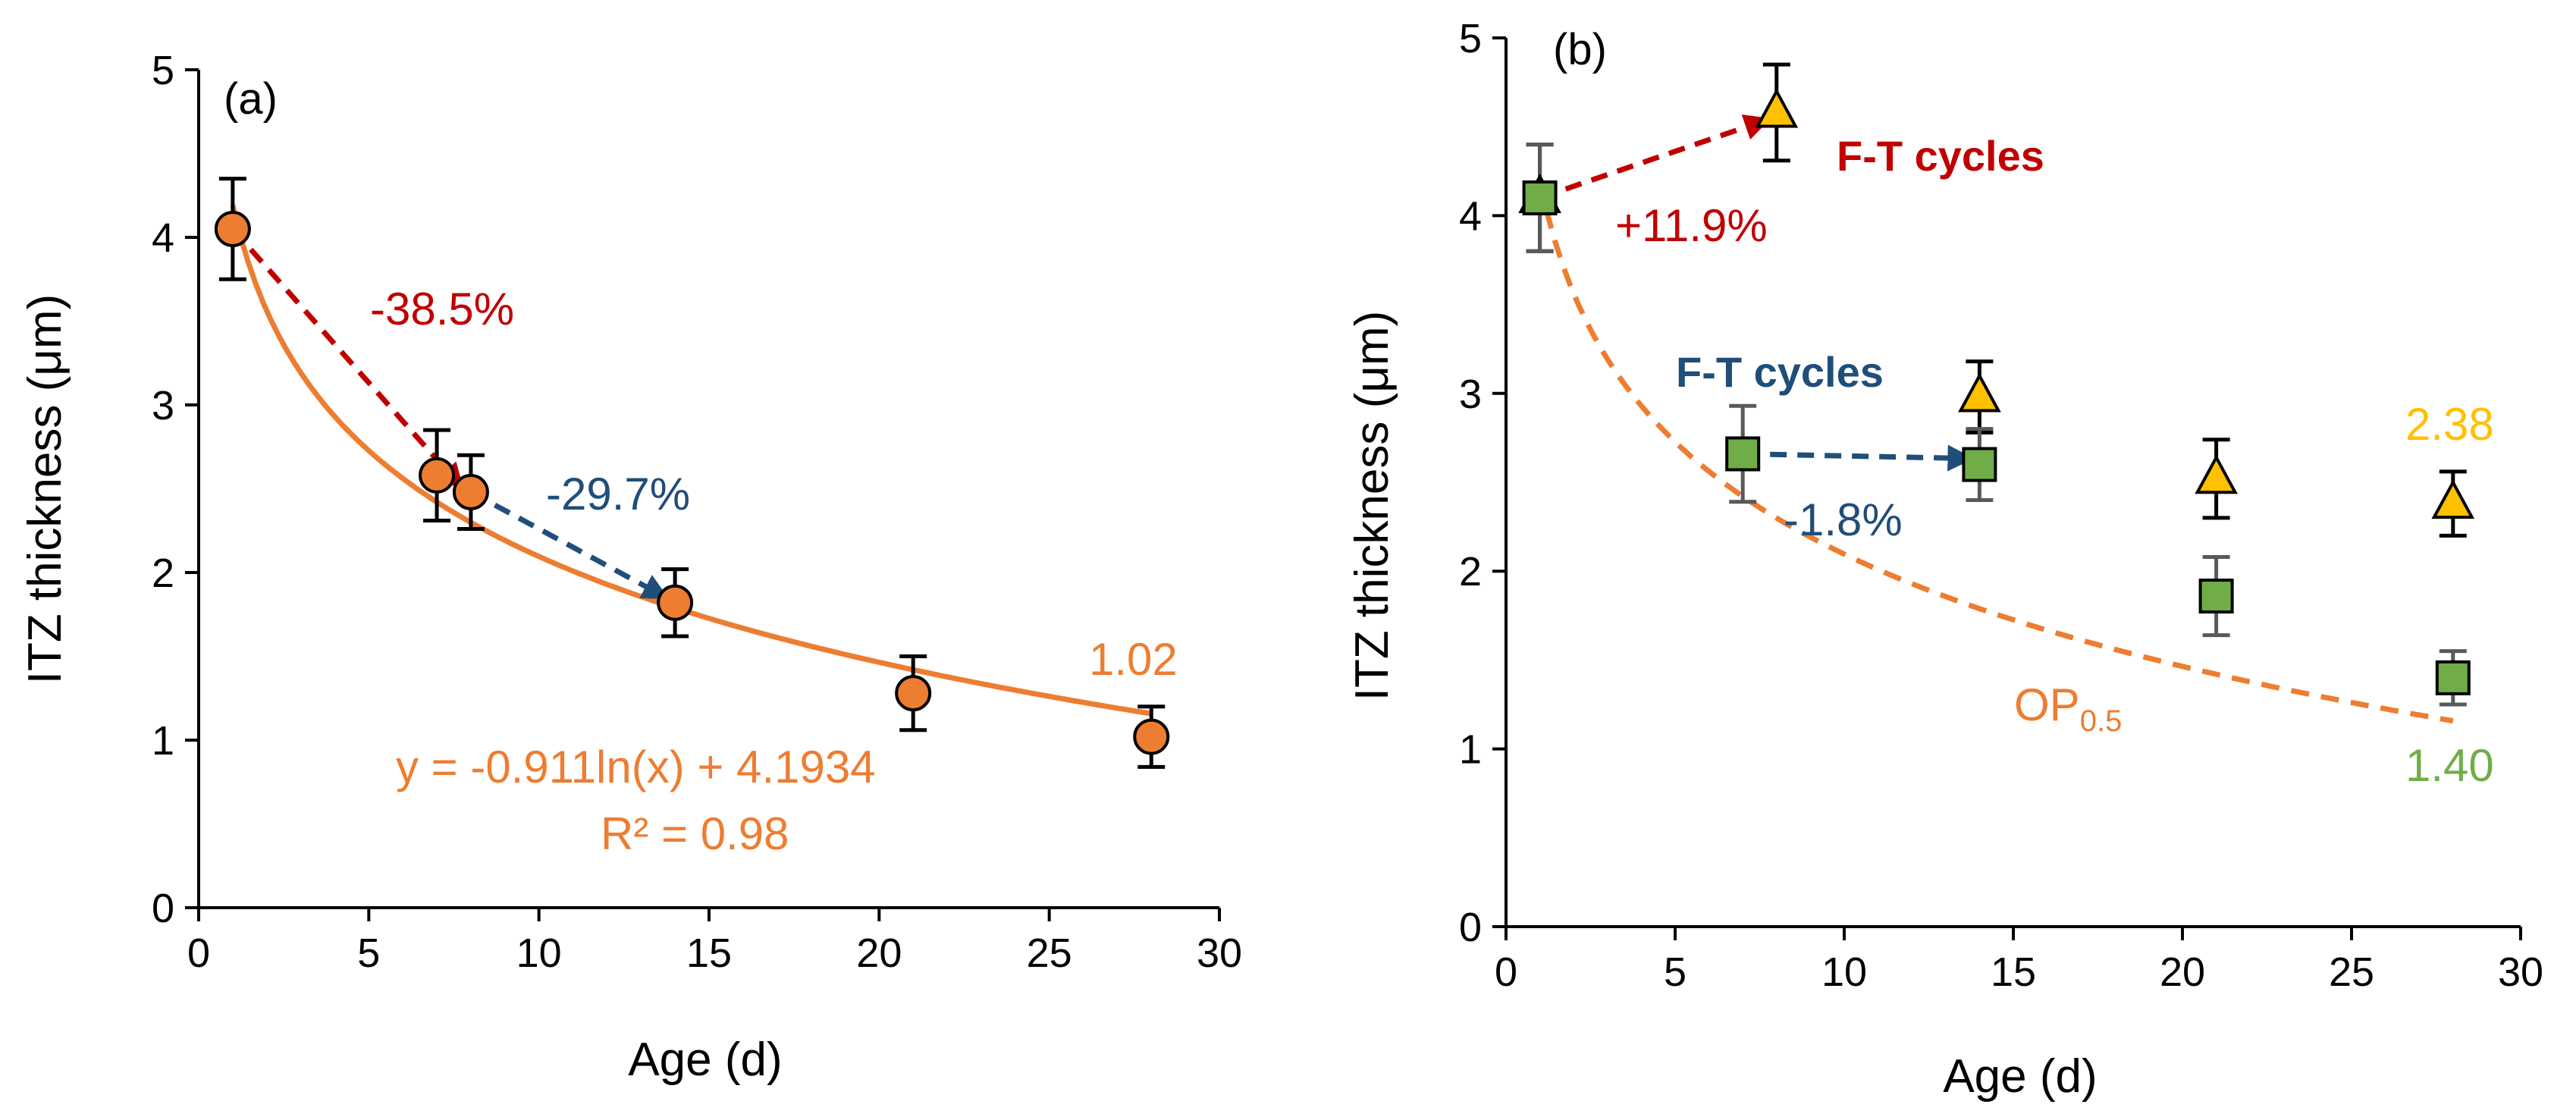  Describe the element at coordinates (198, 953) in the screenshot. I see `panel-a-x-tick-label: 0` at that location.